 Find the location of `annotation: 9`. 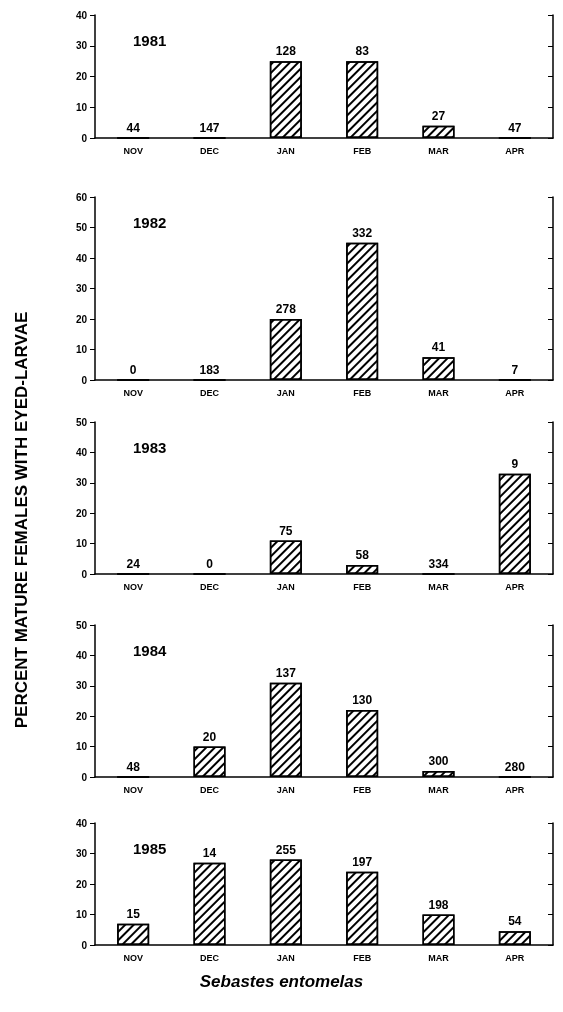

annotation: 9 is located at coordinates (515, 463).